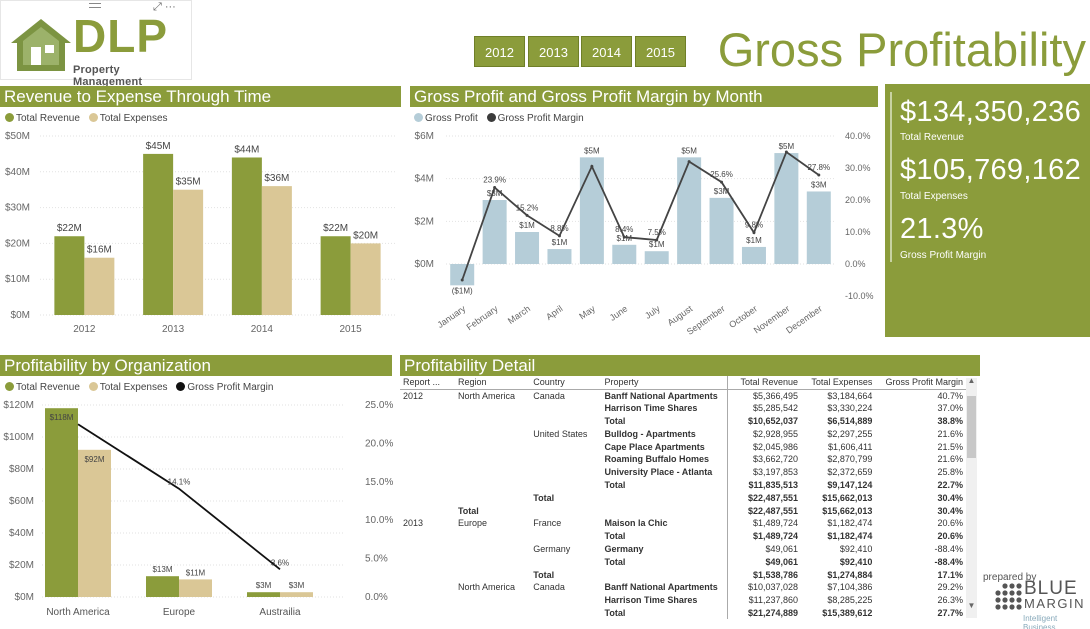  Describe the element at coordinates (162, 586) in the screenshot. I see `bar-revenue` at that location.